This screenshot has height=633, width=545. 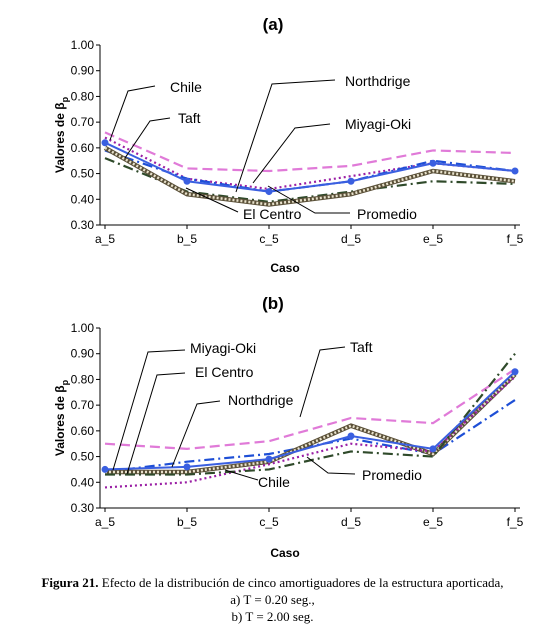 What do you see at coordinates (272, 616) in the screenshot?
I see `caption-line-3: b) T = 2.00 seg.` at bounding box center [272, 616].